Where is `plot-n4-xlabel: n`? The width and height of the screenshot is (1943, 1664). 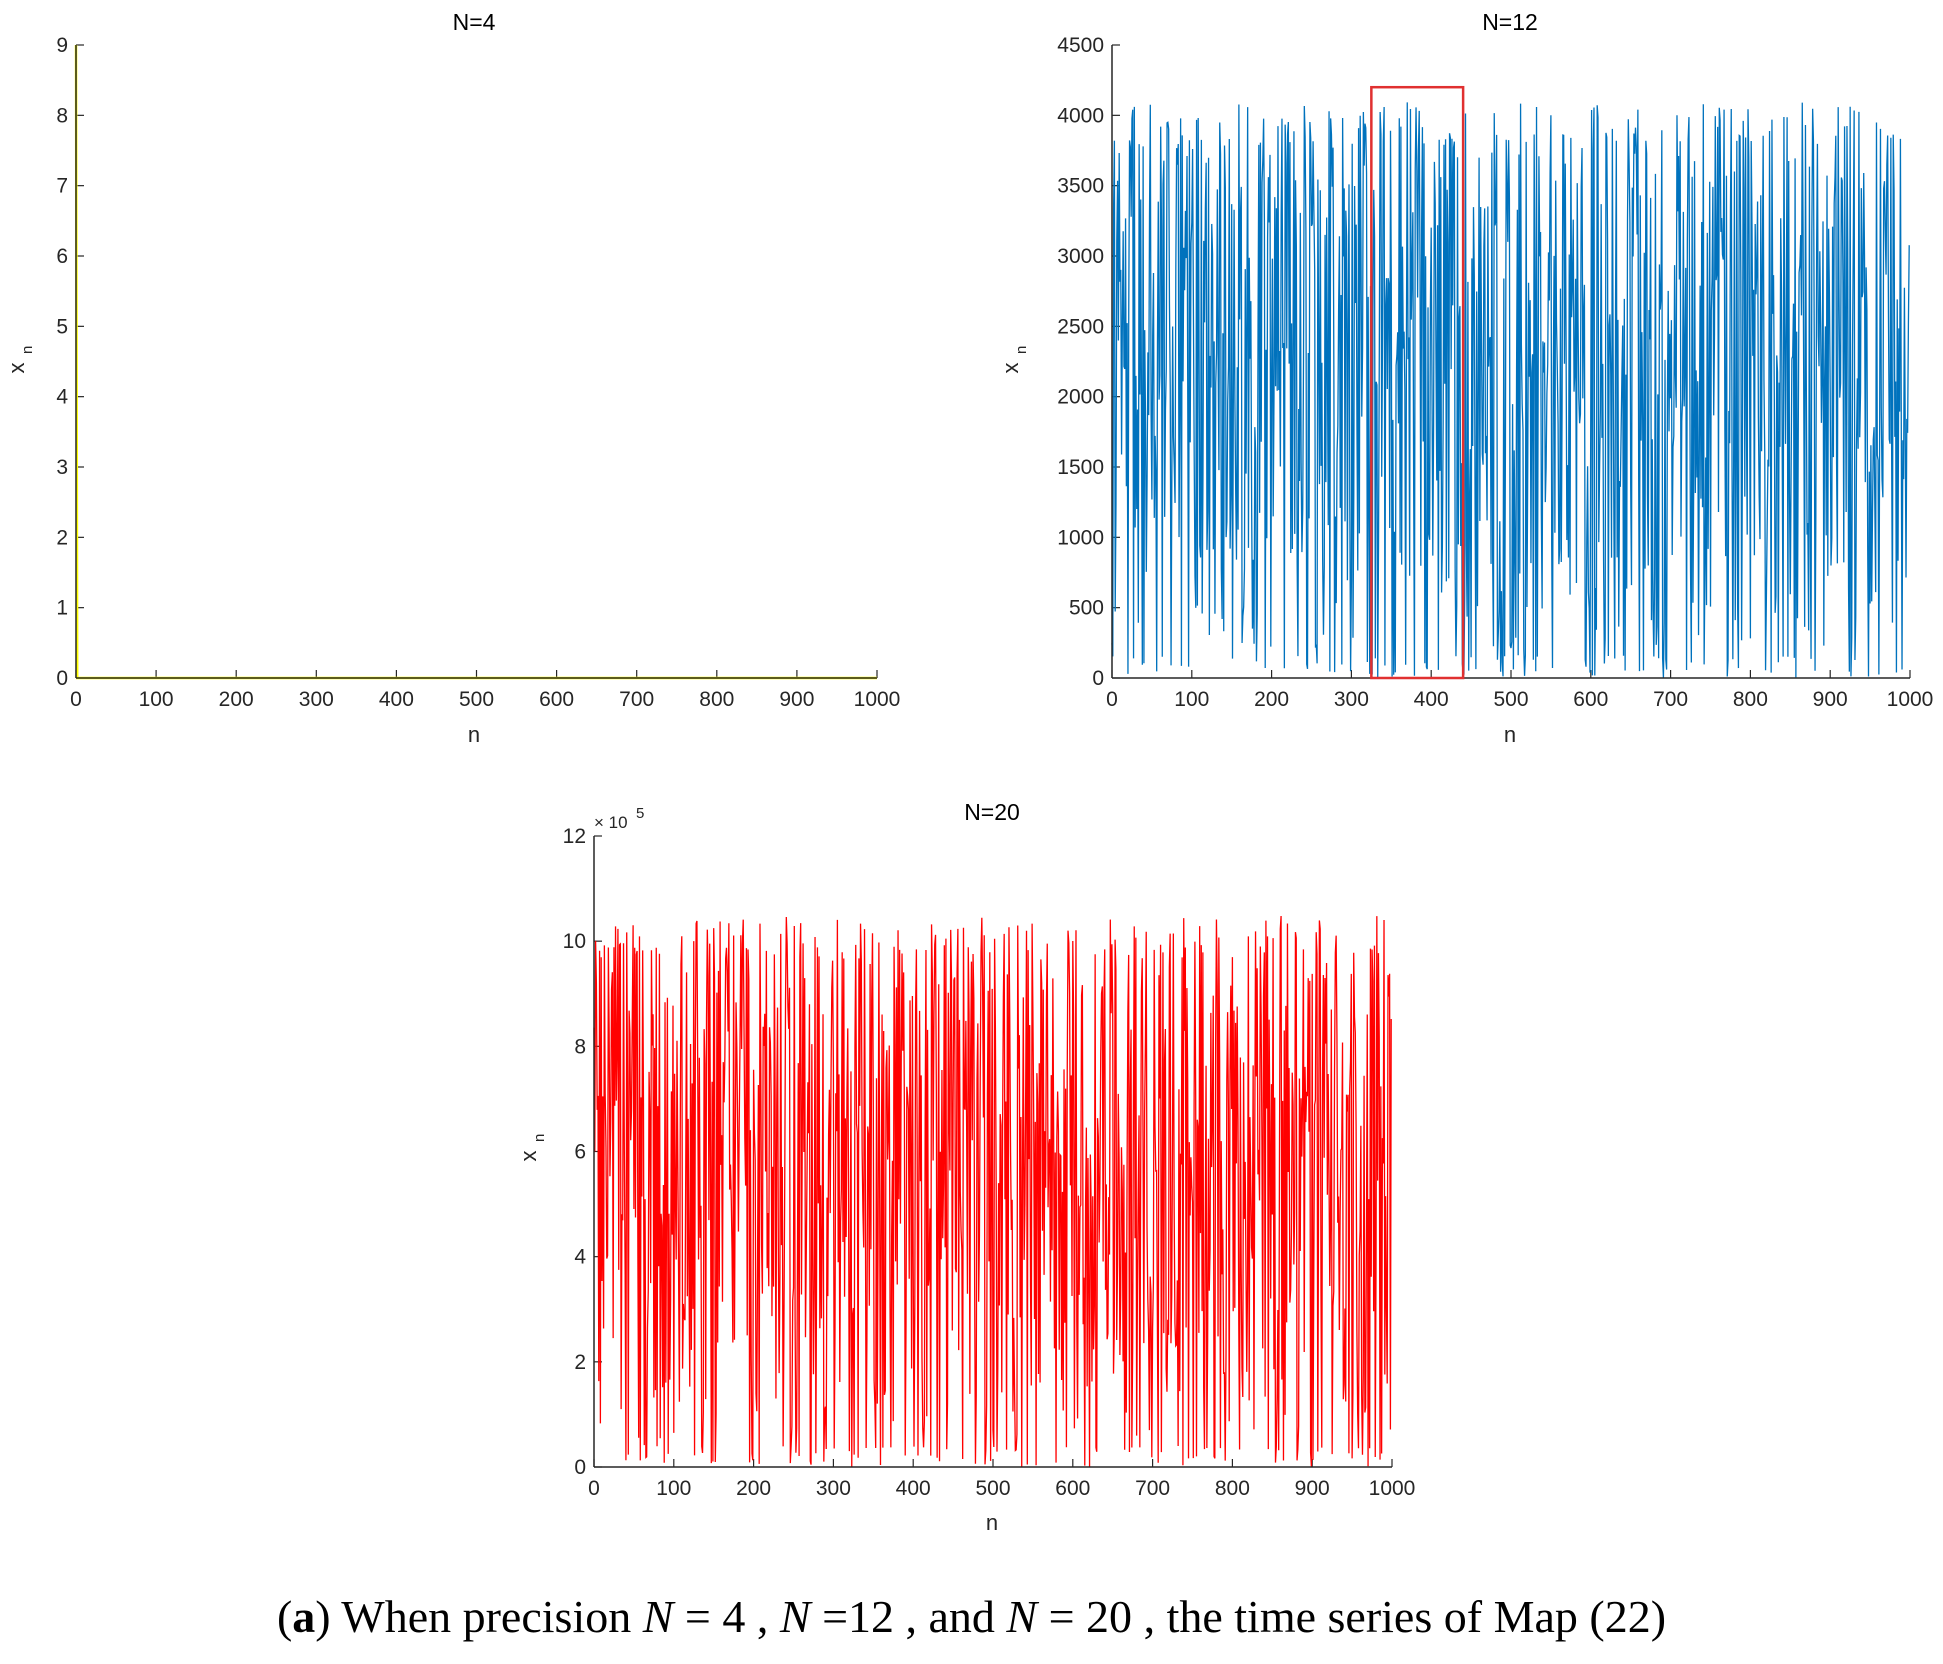
plot-n4-xlabel: n is located at coordinates (474, 734).